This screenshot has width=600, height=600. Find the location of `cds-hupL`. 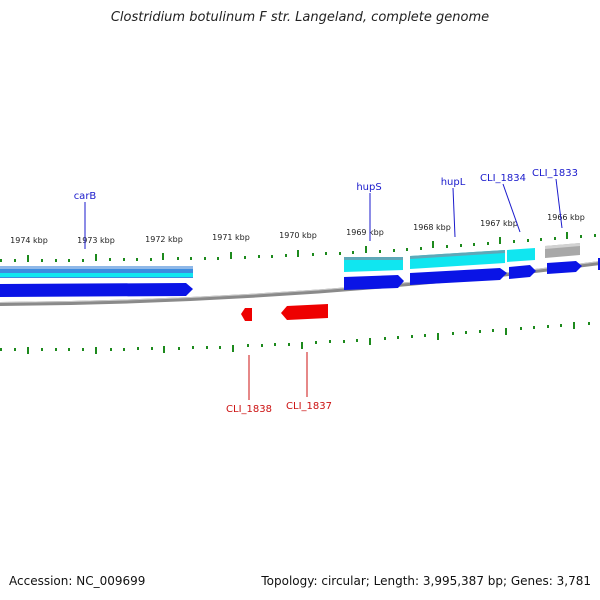

cds-hupL is located at coordinates (458, 276).